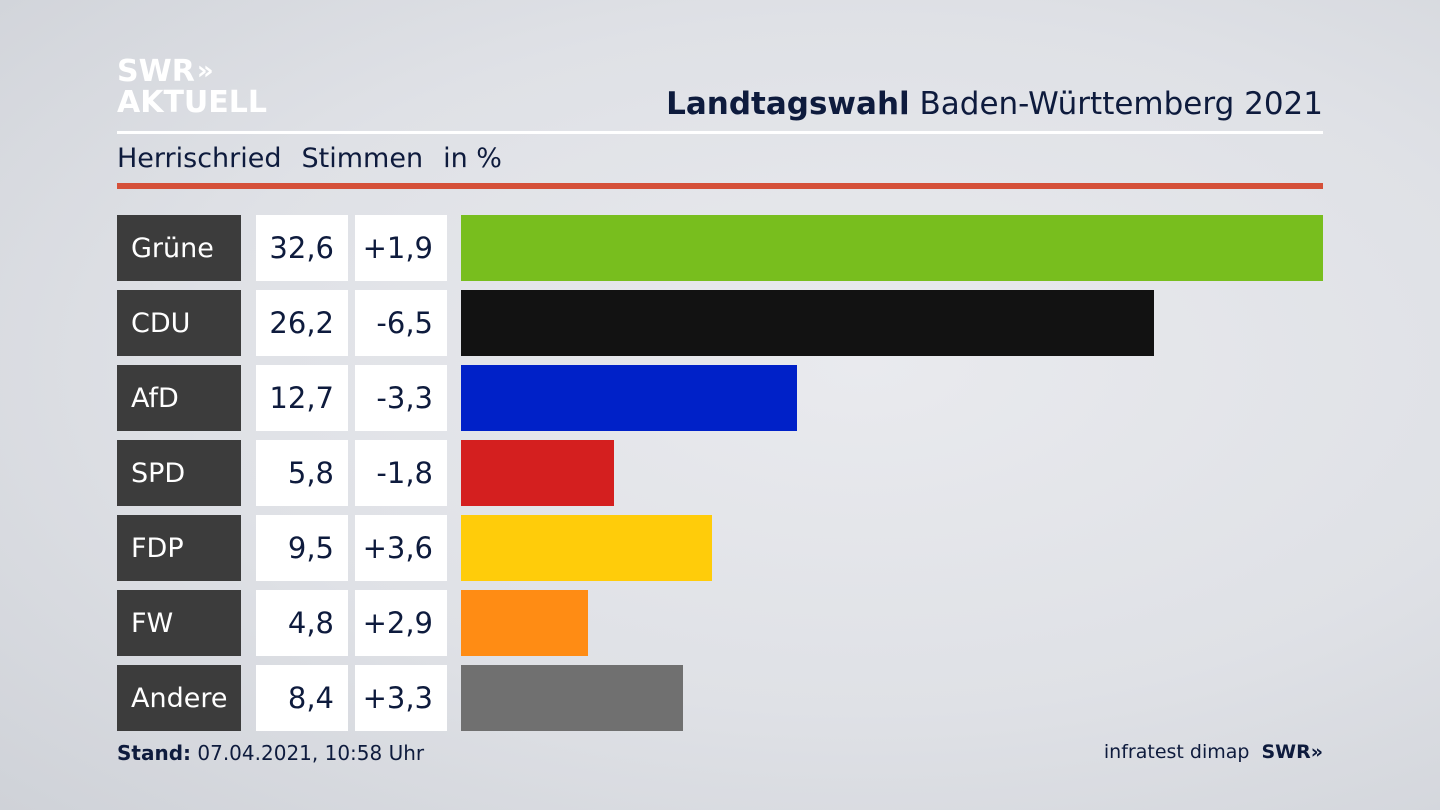  Describe the element at coordinates (401, 323) in the screenshot. I see `vote-change-value: -6,5` at that location.